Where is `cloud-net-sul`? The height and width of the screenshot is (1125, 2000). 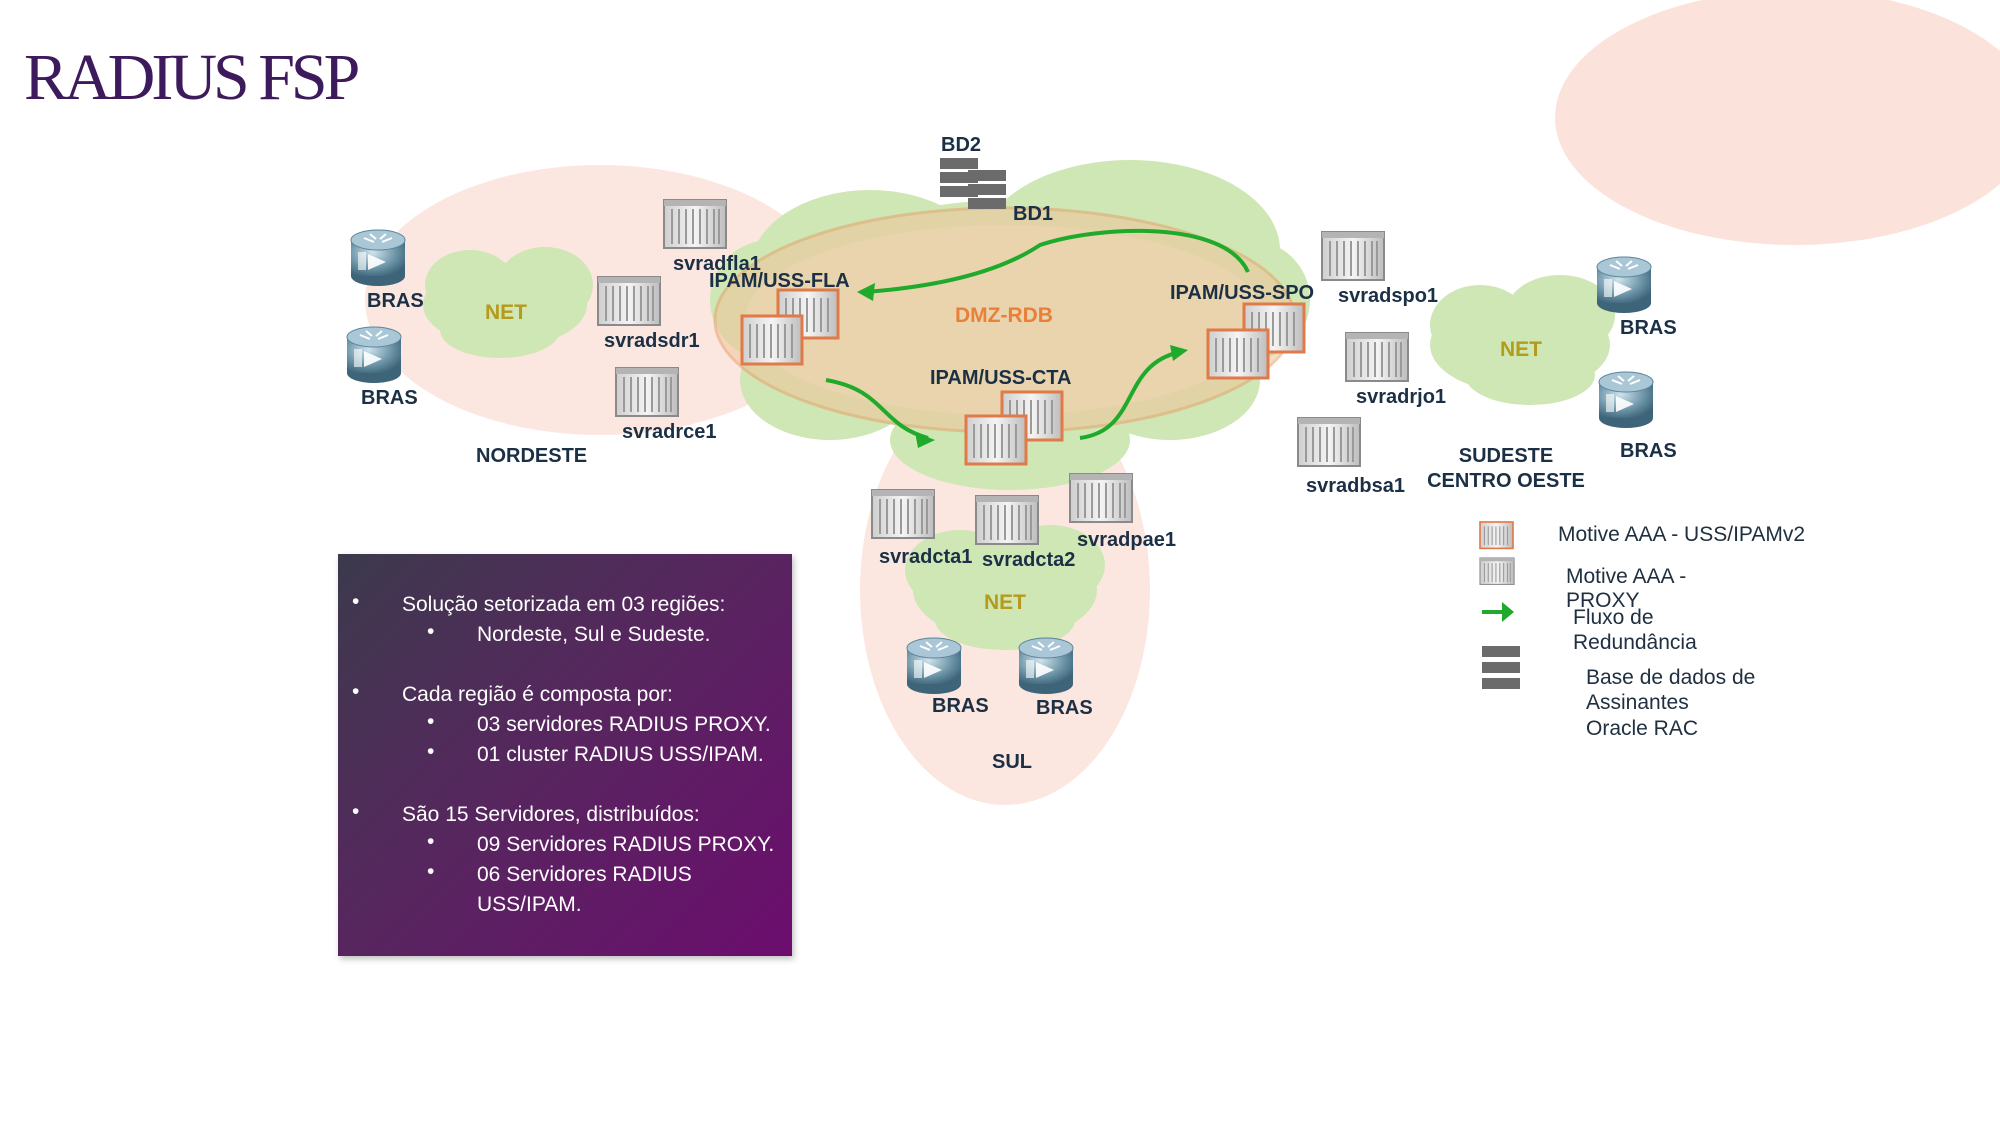
cloud-net-sul is located at coordinates (1005, 587).